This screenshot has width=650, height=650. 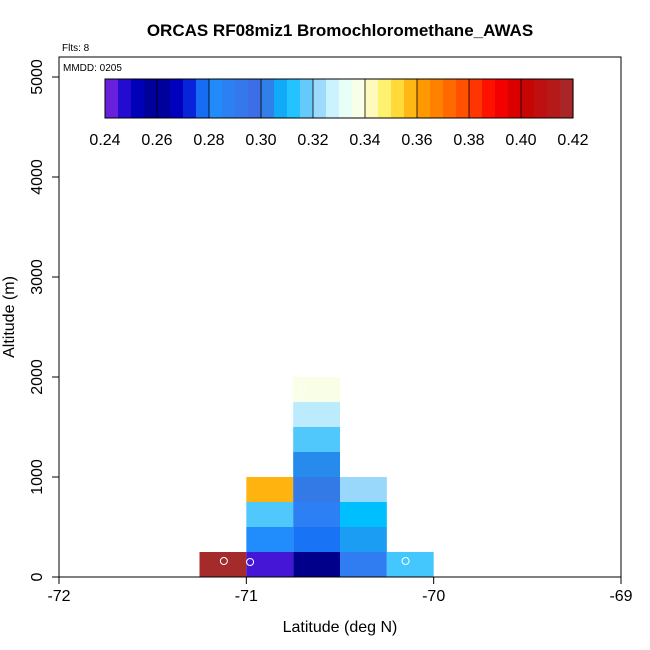 I want to click on x-axis-title: Latitude (deg N), so click(x=340, y=627).